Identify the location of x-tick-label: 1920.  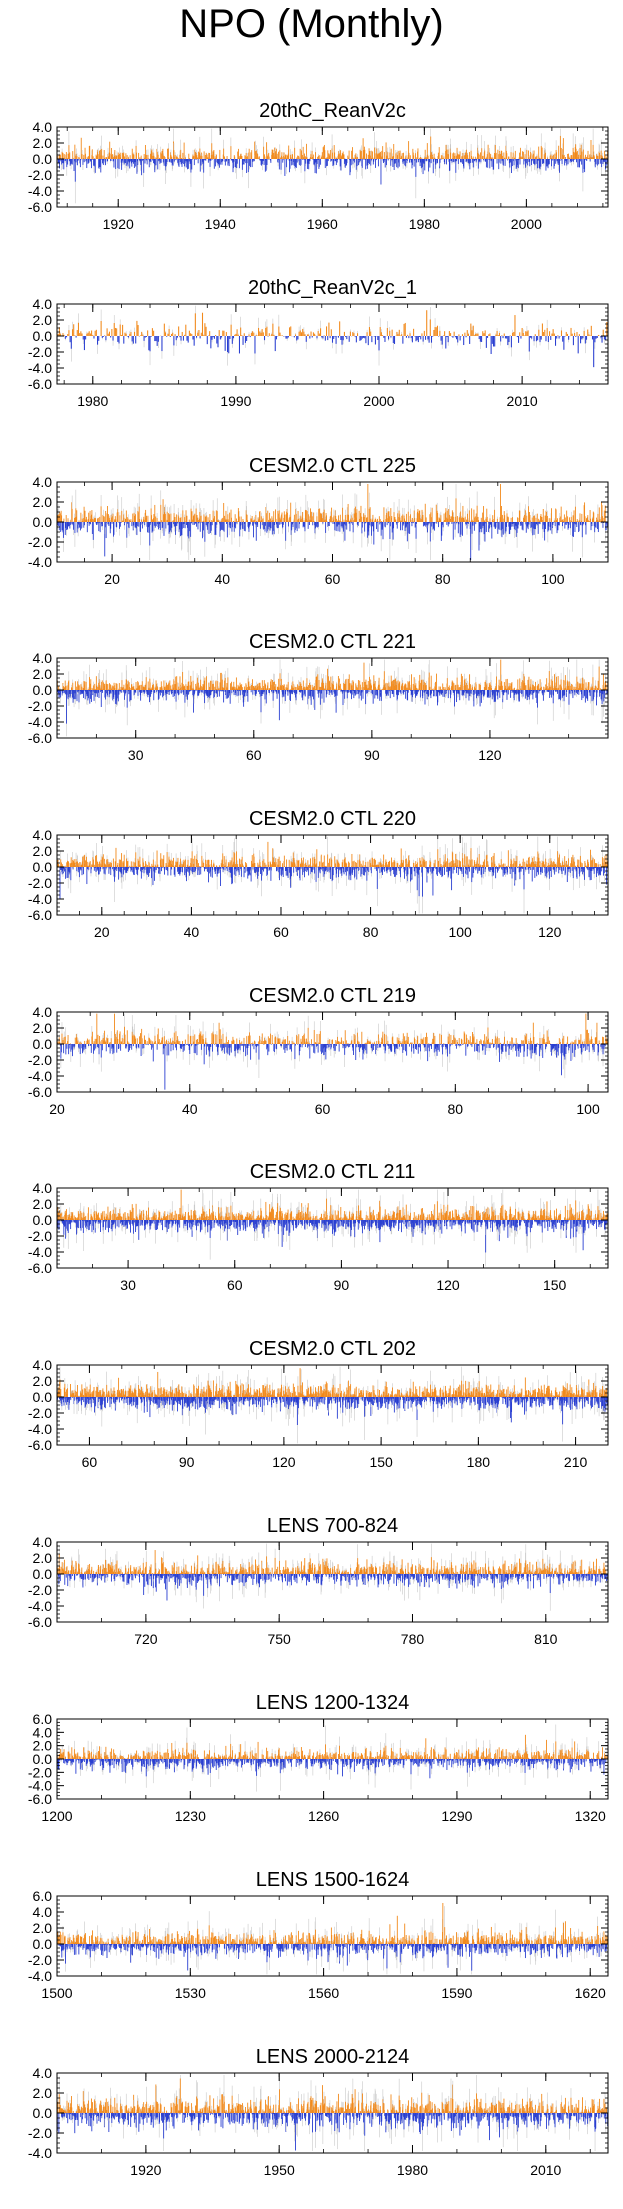
(118, 224).